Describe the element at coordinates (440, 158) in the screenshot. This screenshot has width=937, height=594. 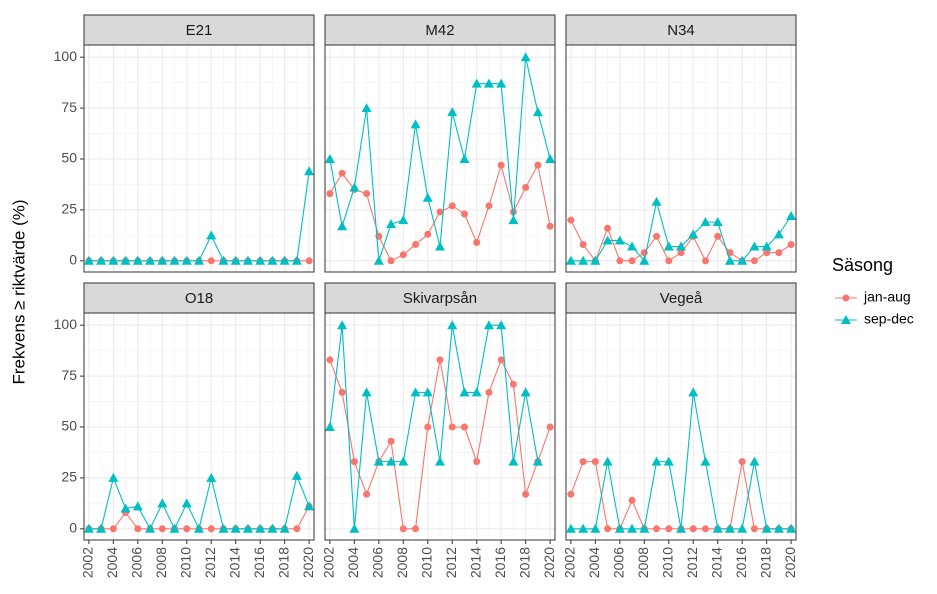
I see `panel-border` at that location.